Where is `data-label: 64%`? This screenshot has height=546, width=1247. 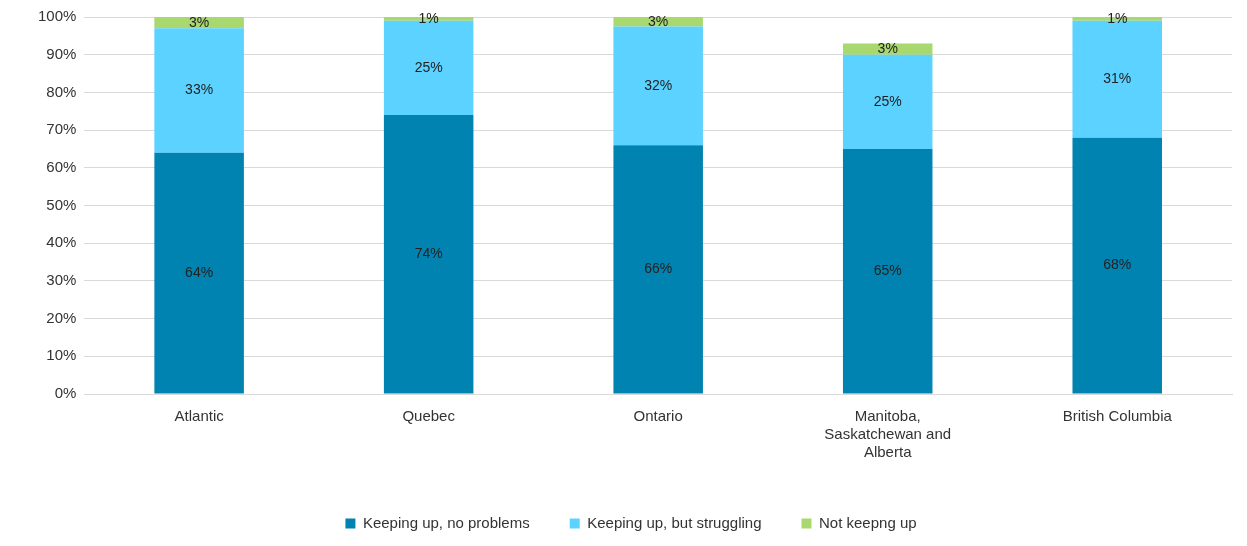
data-label: 64% is located at coordinates (199, 271).